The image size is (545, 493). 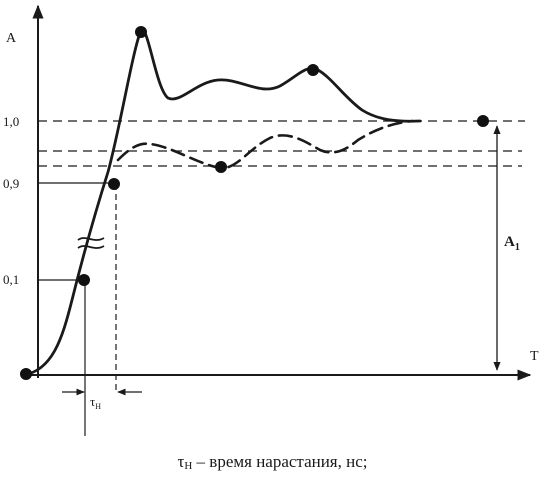 What do you see at coordinates (512, 243) in the screenshot?
I see `amplitude-a1-label: A1` at bounding box center [512, 243].